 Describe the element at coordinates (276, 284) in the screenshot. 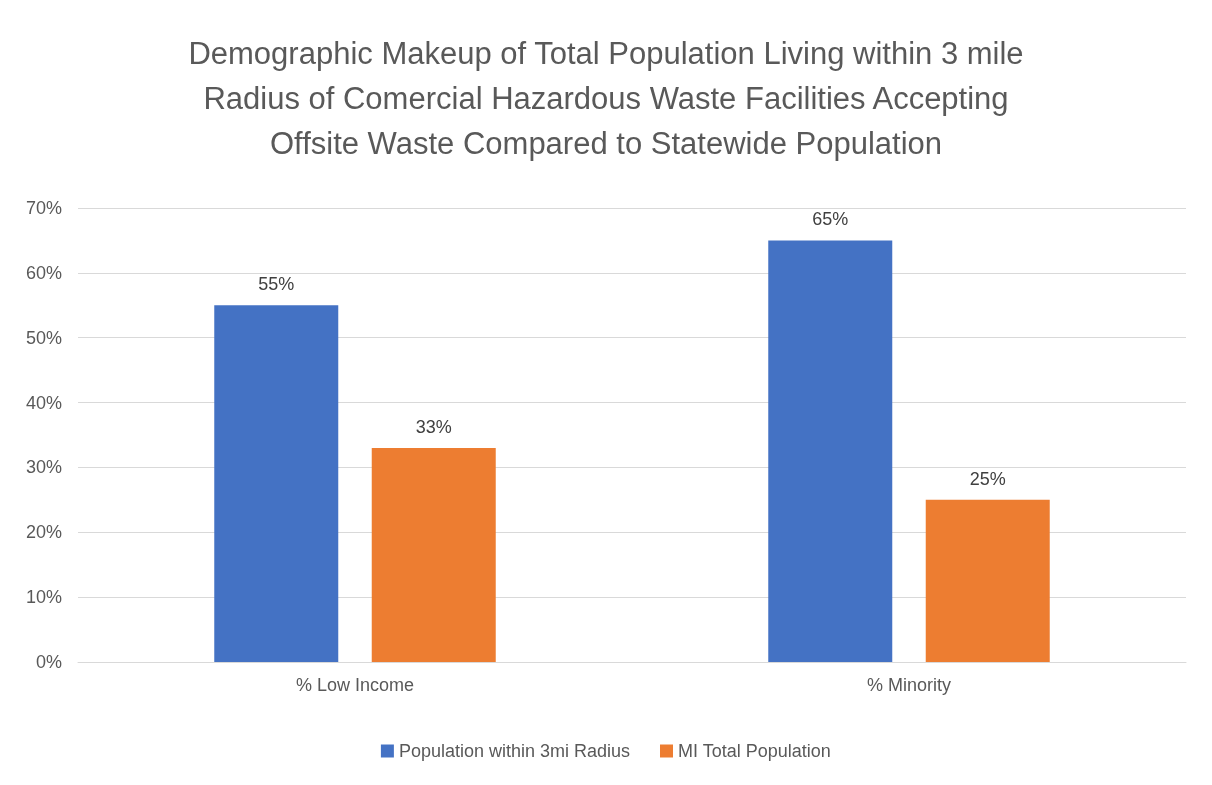

I see `data-label: 55%` at that location.